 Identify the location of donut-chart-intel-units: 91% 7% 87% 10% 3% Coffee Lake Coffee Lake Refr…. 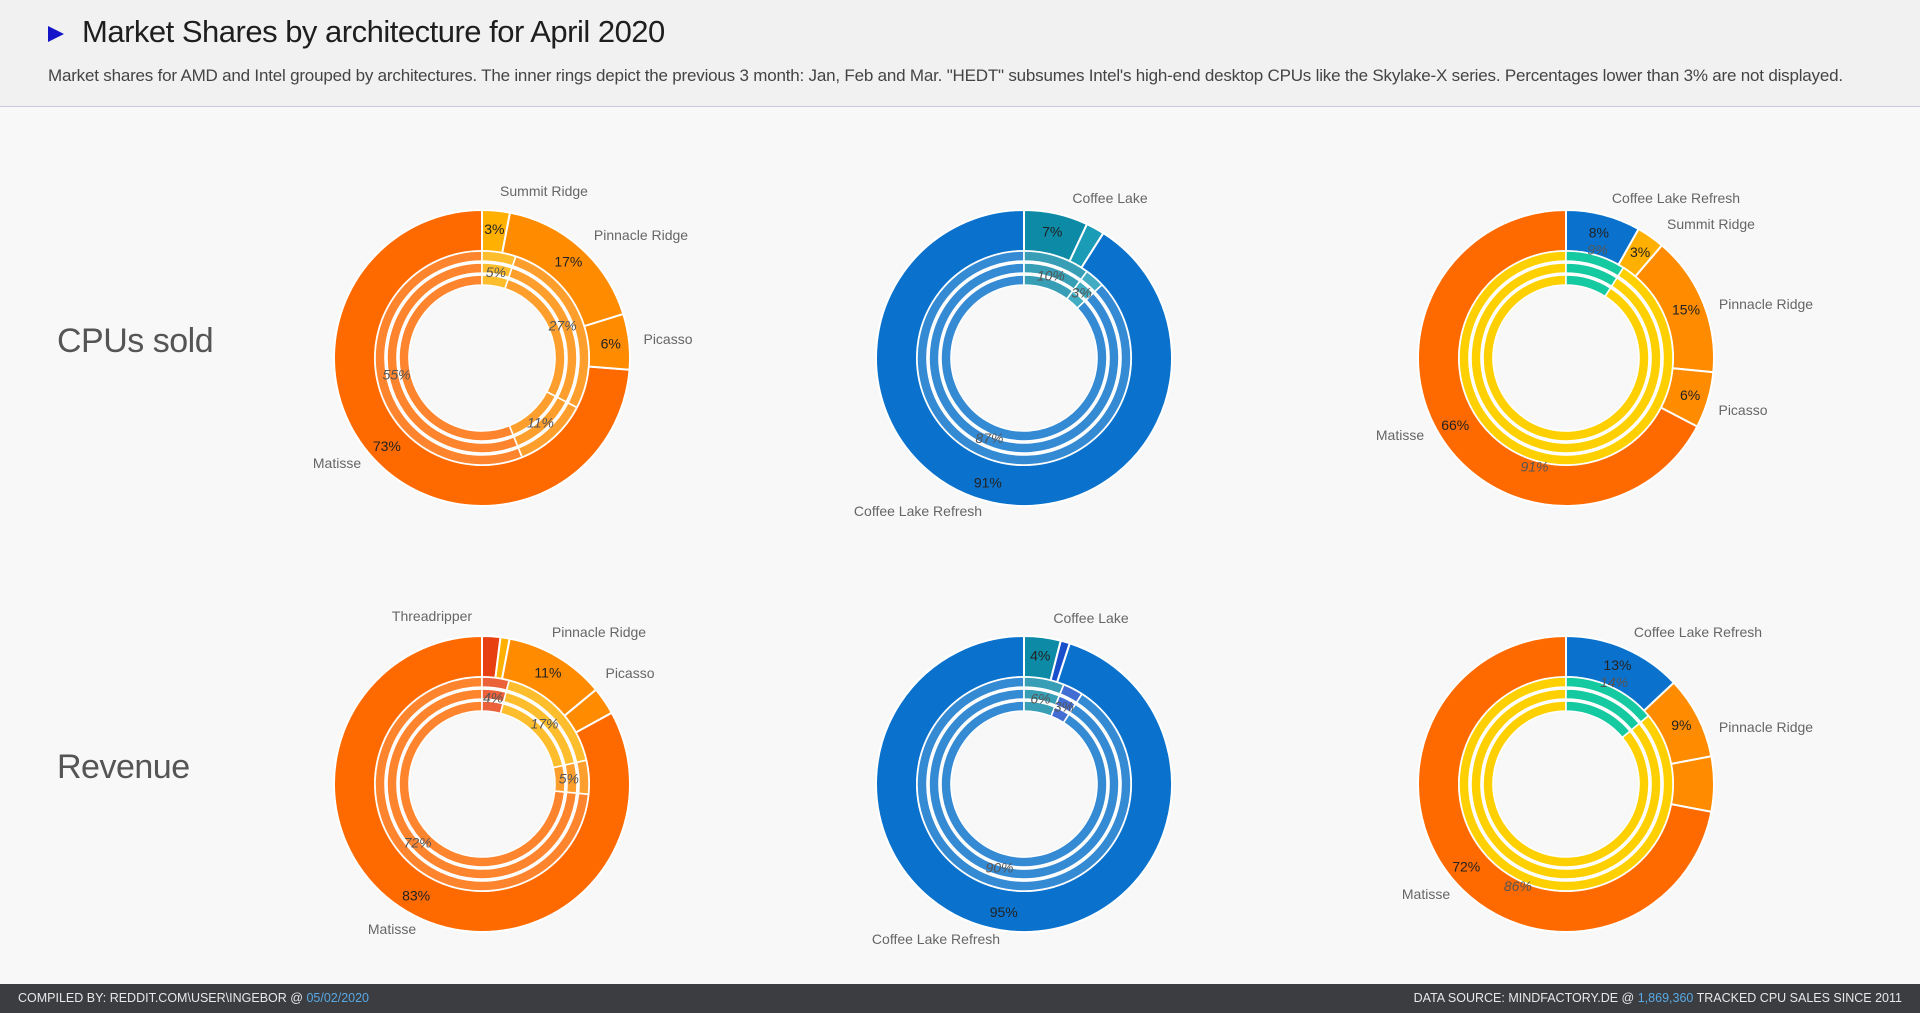
(1013, 354).